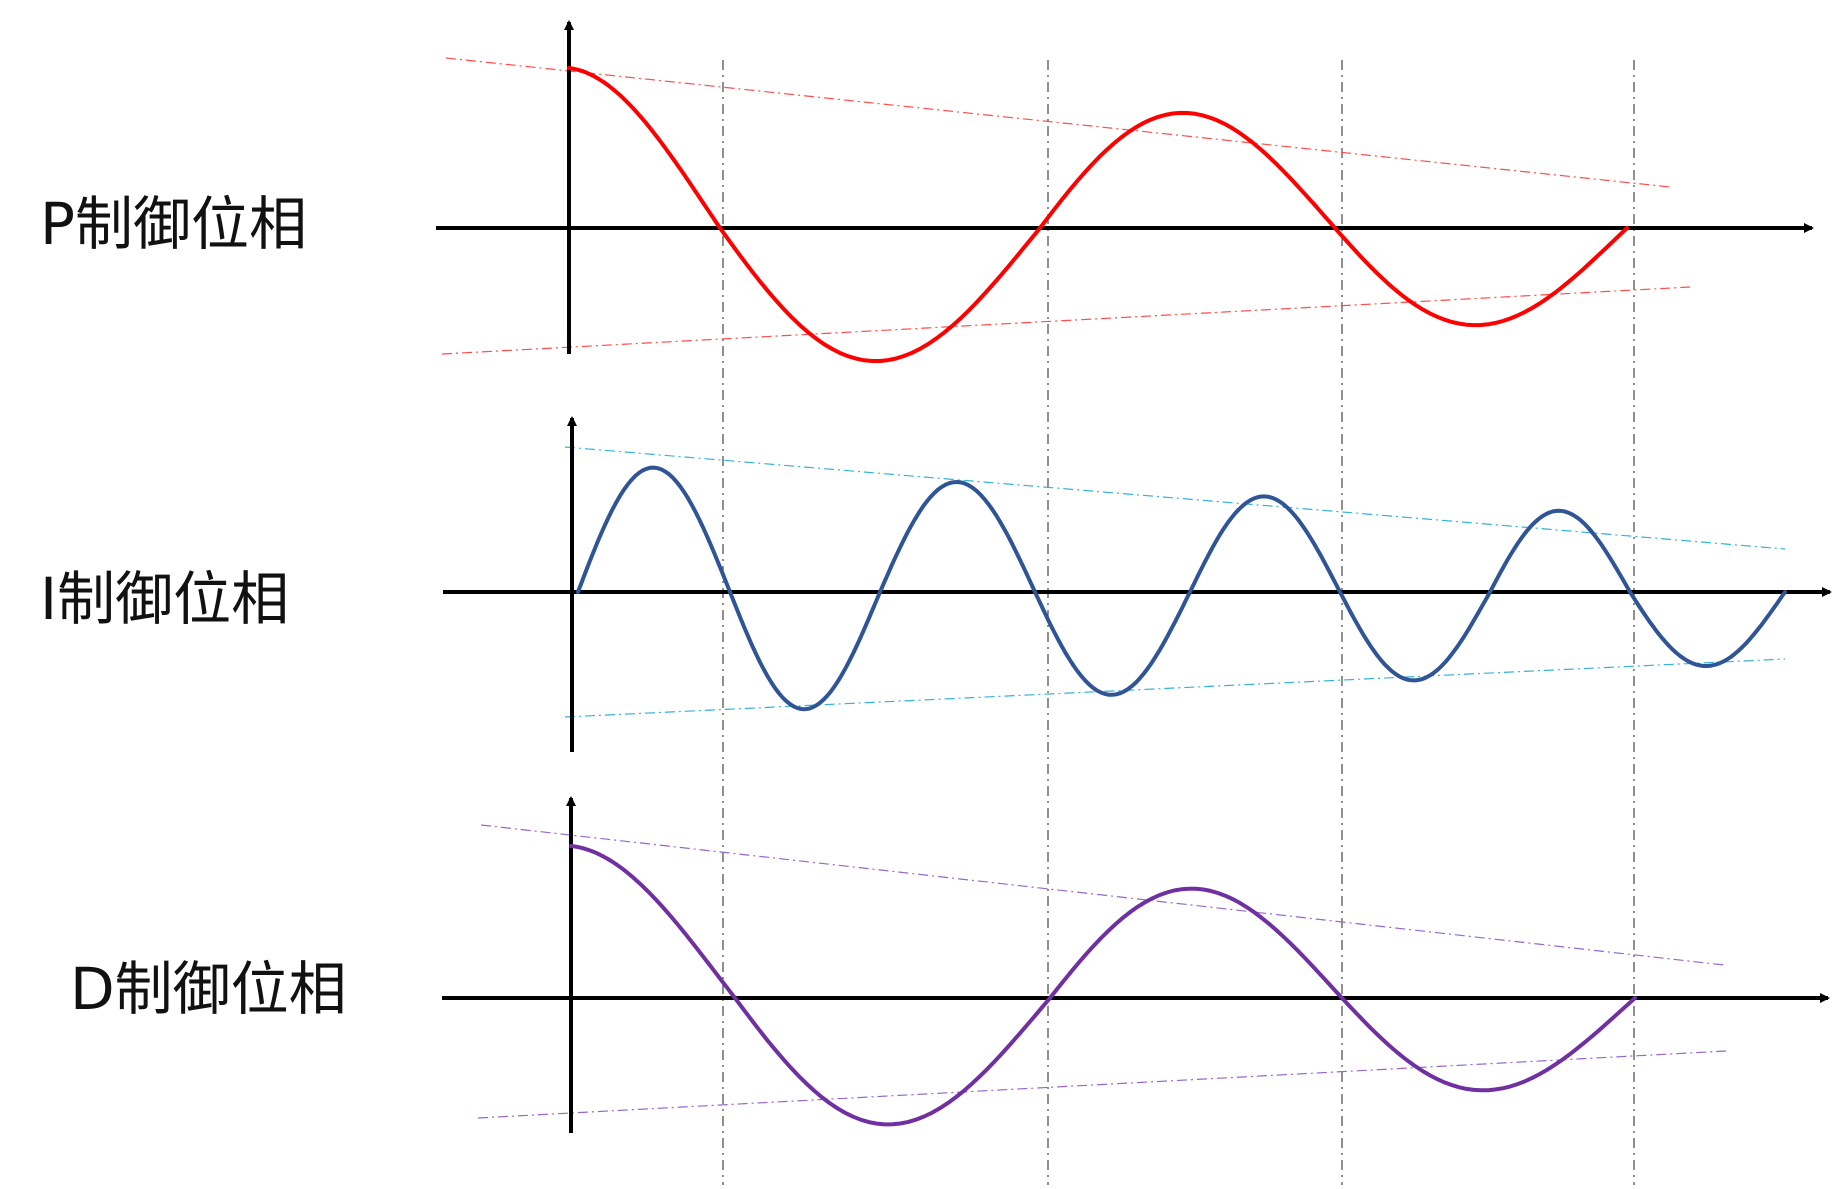 The height and width of the screenshot is (1189, 1841). What do you see at coordinates (1102, 1084) in the screenshot?
I see `envelope-lower-d` at bounding box center [1102, 1084].